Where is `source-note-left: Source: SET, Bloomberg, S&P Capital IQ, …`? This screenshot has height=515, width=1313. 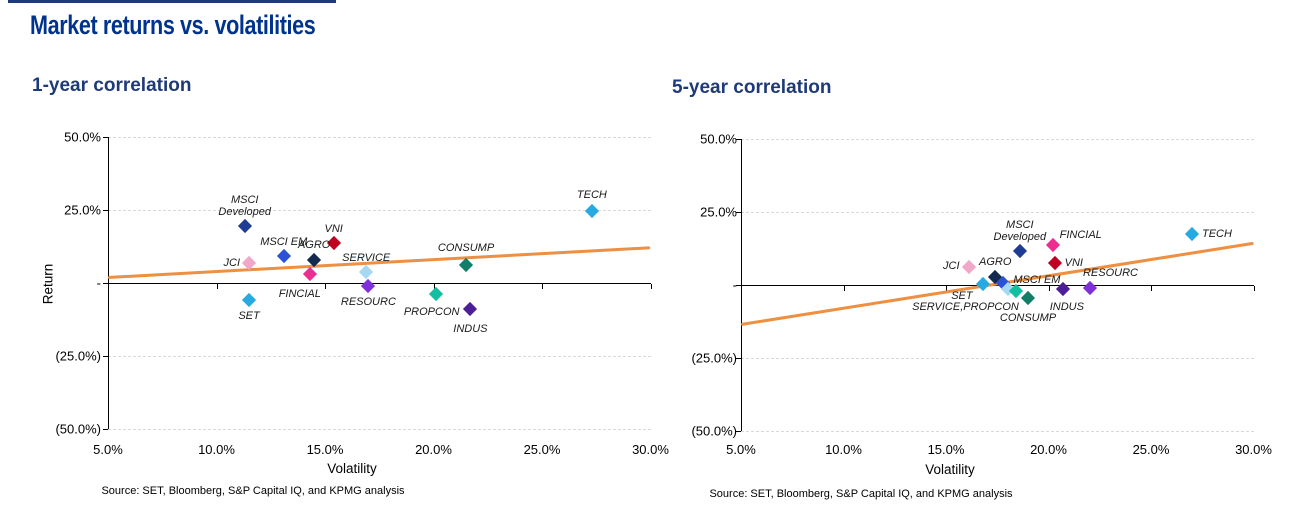
source-note-left: Source: SET, Bloomberg, S&P Capital IQ, … is located at coordinates (253, 491).